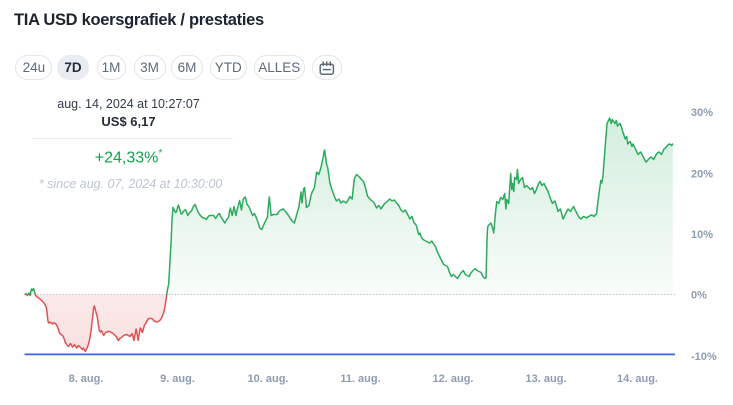  I want to click on svg-text: 20%, so click(702, 175).